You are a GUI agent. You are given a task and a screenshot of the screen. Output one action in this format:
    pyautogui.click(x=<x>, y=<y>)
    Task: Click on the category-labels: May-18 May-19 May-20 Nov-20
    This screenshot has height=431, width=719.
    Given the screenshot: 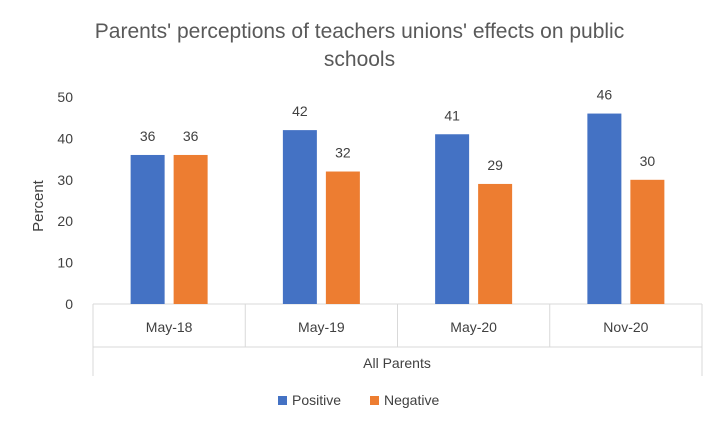 What is the action you would take?
    pyautogui.click(x=397, y=327)
    